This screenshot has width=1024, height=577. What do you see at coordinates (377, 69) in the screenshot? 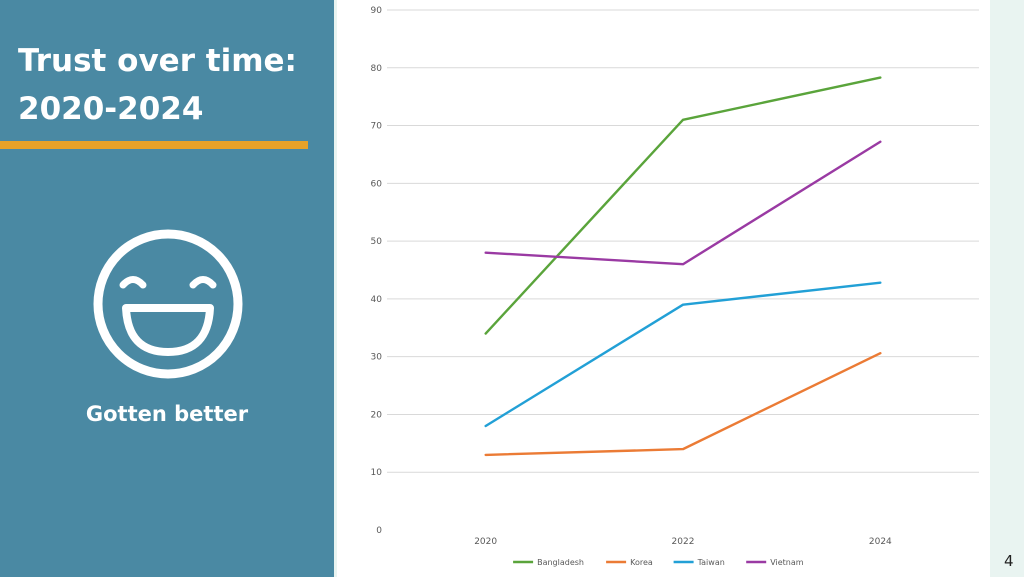
I see `y-tick-label: 80` at bounding box center [377, 69].